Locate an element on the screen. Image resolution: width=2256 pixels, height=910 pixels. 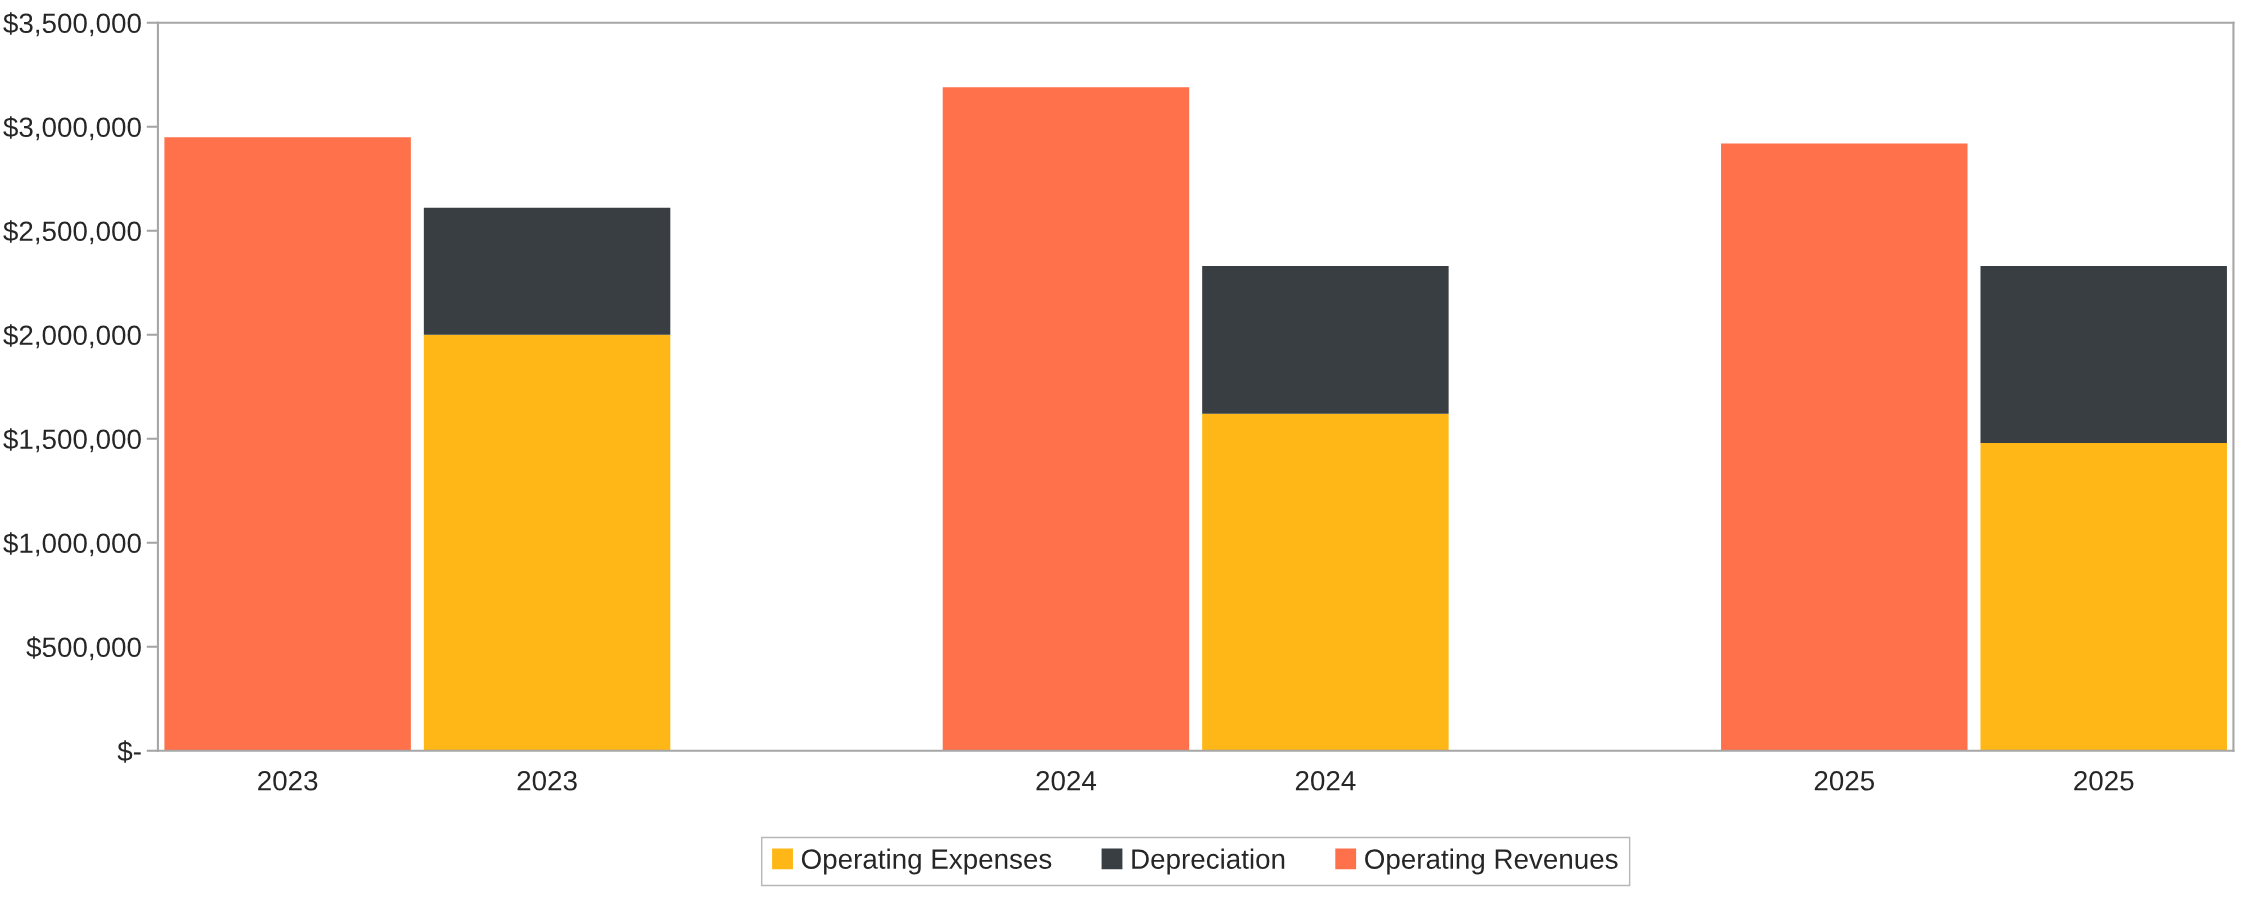
y-tick-label: $3,500,000 is located at coordinates (72, 24).